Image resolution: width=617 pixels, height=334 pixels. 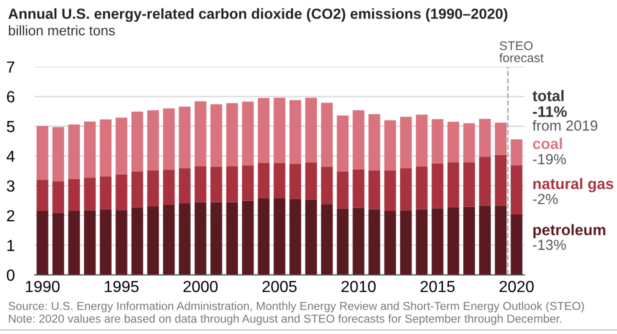 What do you see at coordinates (437, 286) in the screenshot?
I see `x-tick-label: 2015` at bounding box center [437, 286].